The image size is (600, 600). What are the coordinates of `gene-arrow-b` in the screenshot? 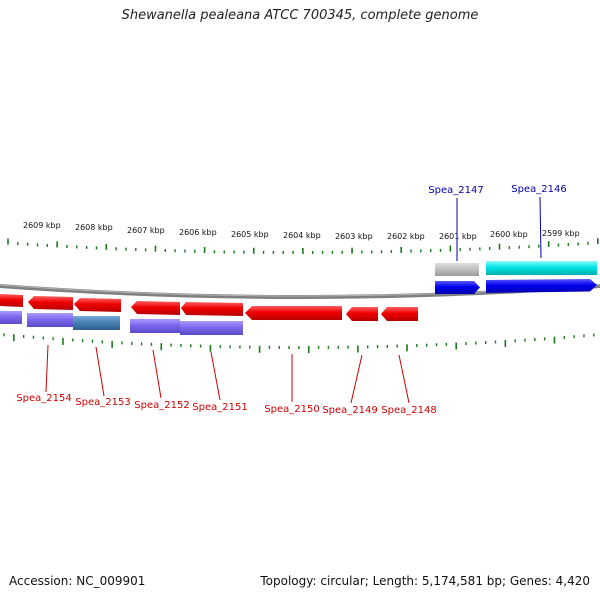 It's located at (97, 305).